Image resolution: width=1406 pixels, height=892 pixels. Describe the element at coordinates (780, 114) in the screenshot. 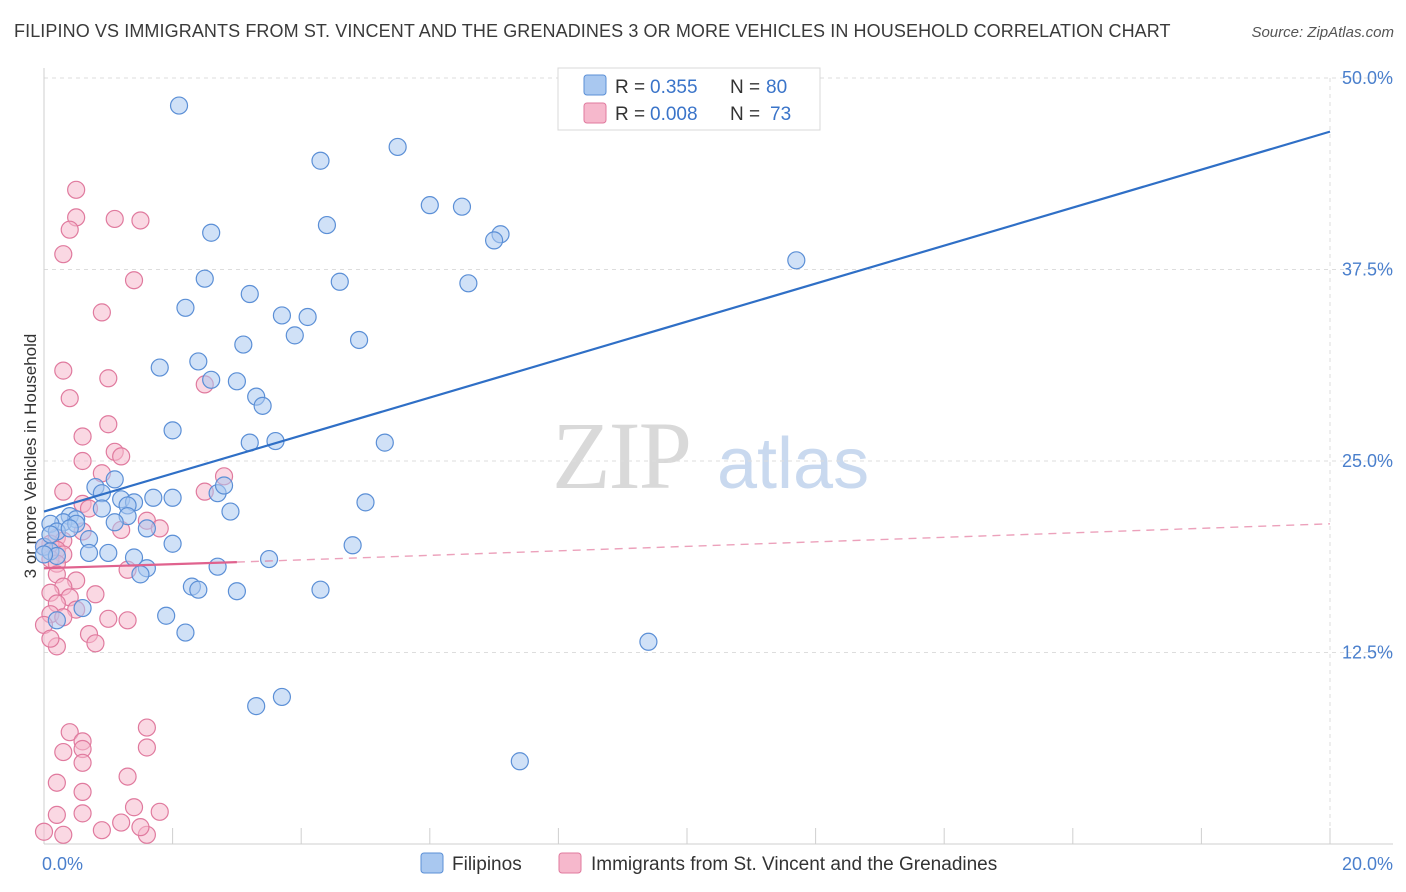

I see `legend-n-value-pink: 73` at that location.